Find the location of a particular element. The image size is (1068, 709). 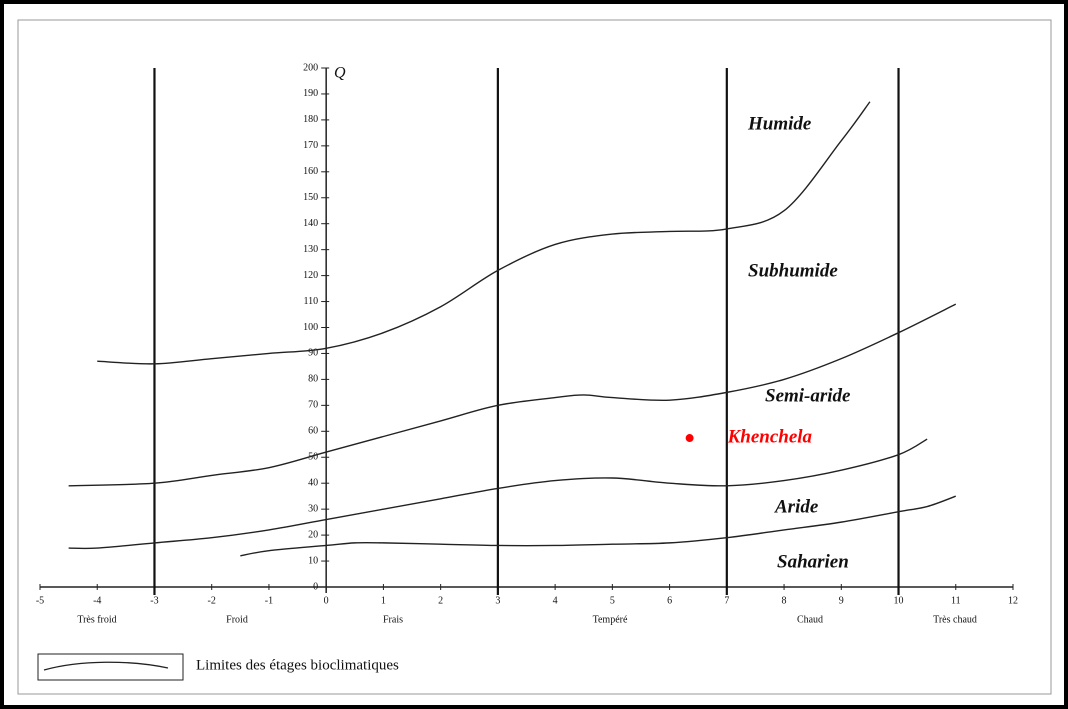

x-tick-label: 12 is located at coordinates (1013, 600).